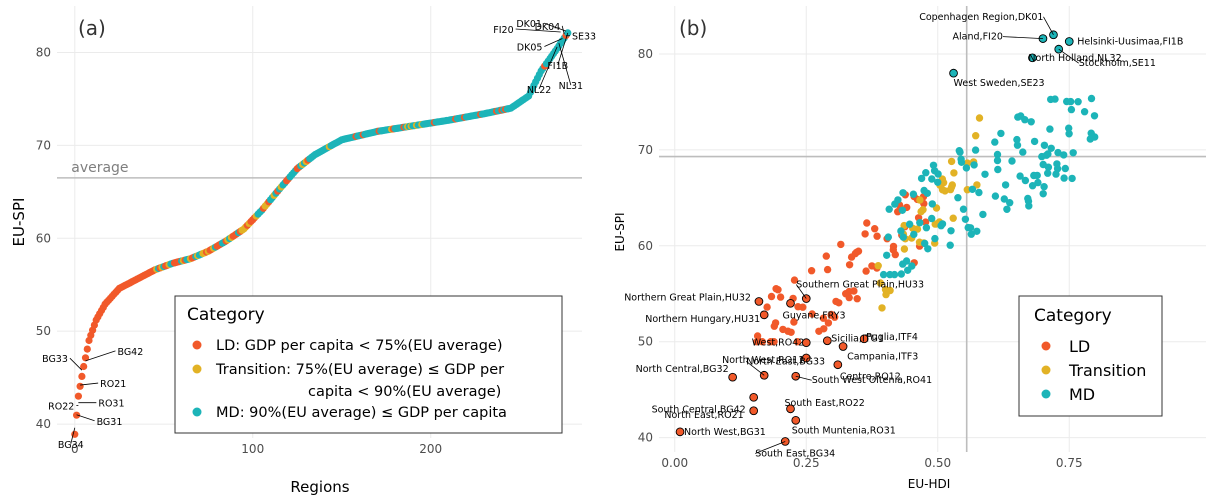 The image size is (1206, 495). I want to click on annotation-label: North Central,BG32, so click(682, 369).